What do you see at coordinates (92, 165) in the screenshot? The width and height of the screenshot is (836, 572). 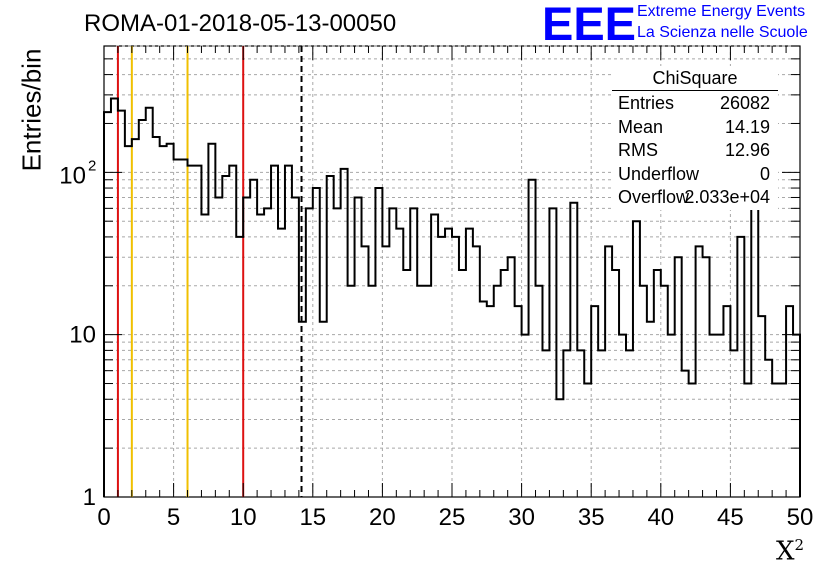 I see `y-tick-label-exponent: 2` at bounding box center [92, 165].